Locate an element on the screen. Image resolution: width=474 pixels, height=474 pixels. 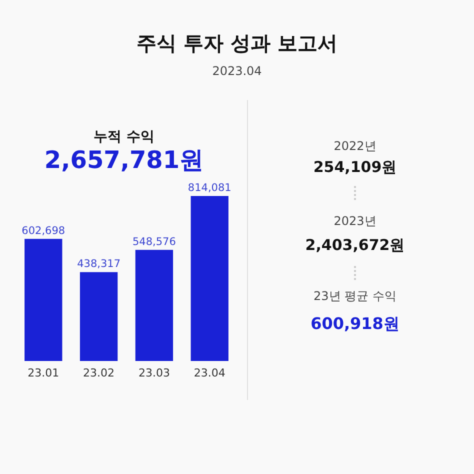
x-tick-label: 23.01 is located at coordinates (44, 373).